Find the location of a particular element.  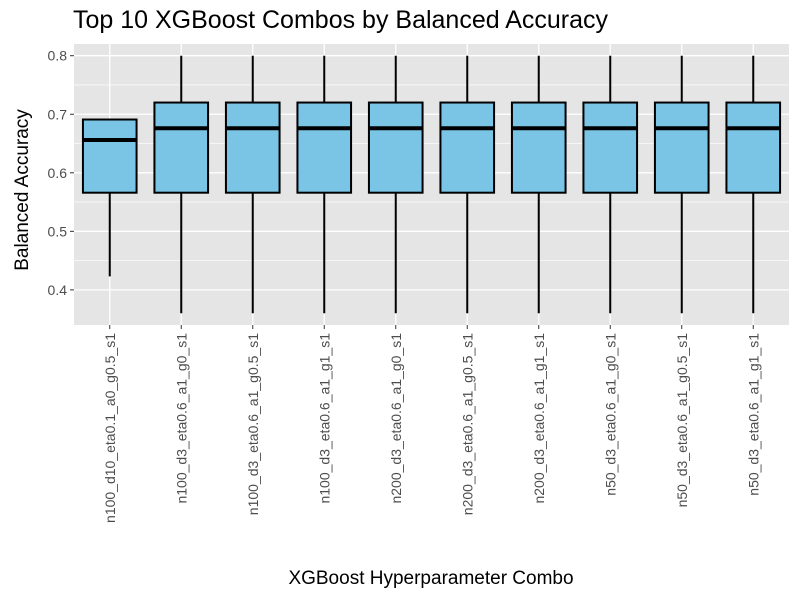

x-tick-label: n50_d3_eta0.6_a1_g0.5_s1 is located at coordinates (682, 420).